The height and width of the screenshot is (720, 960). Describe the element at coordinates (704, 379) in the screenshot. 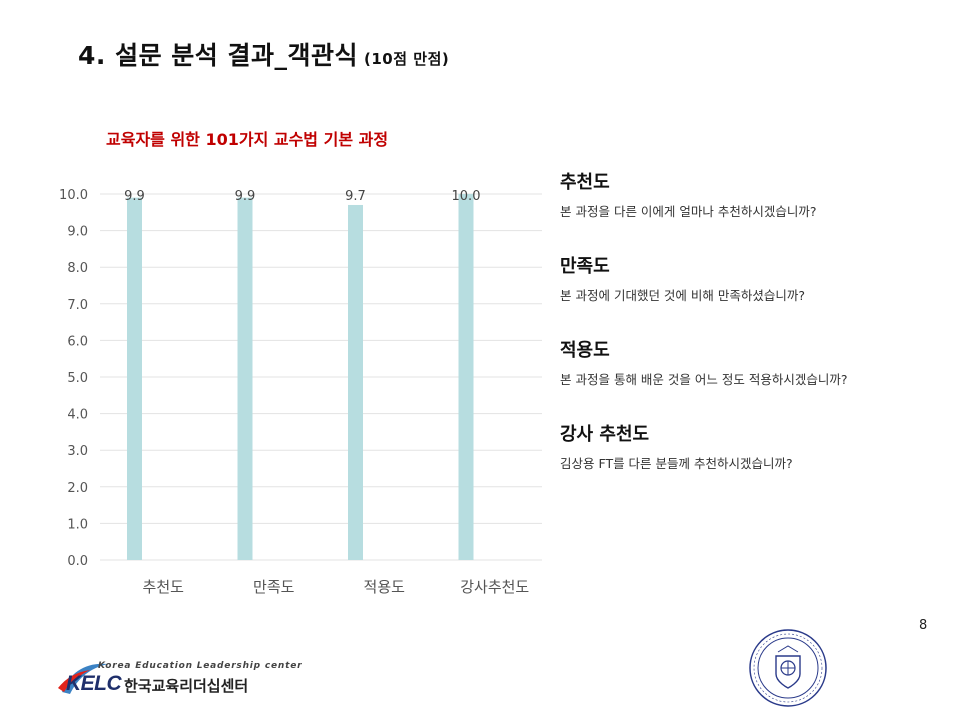

I see `question-text: 본 과정을 통해 배운 것을 어느 정도 적용하시겠습니까?` at that location.